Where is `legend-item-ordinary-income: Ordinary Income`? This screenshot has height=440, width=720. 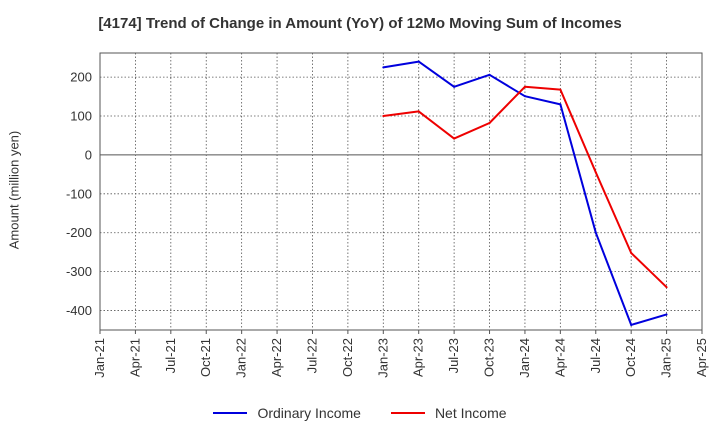 legend-item-ordinary-income: Ordinary Income is located at coordinates (287, 413).